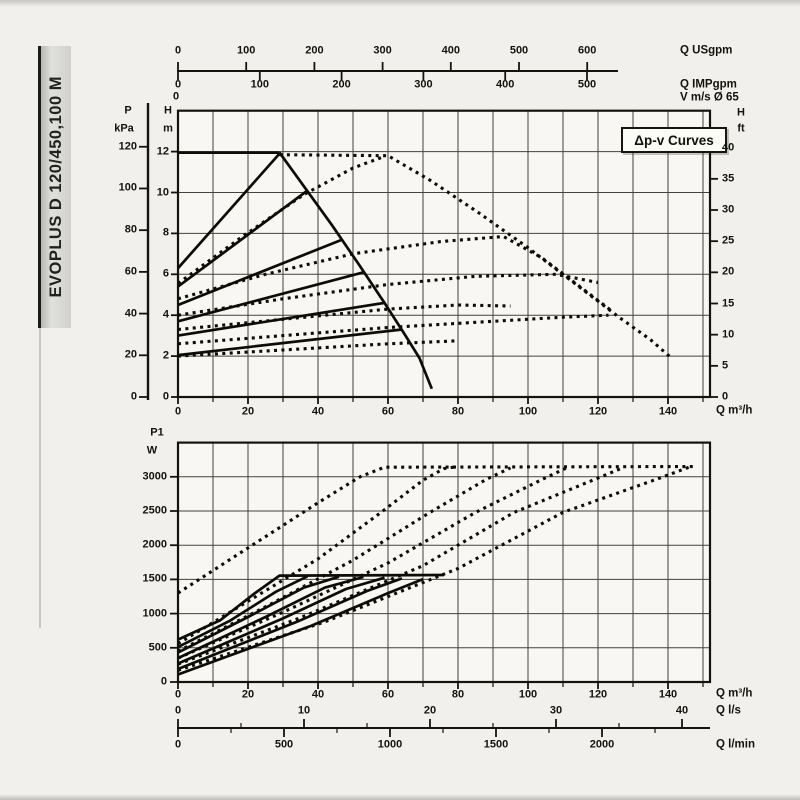 The width and height of the screenshot is (800, 800). I want to click on q-impgpm-tick-label: 100, so click(259, 84).